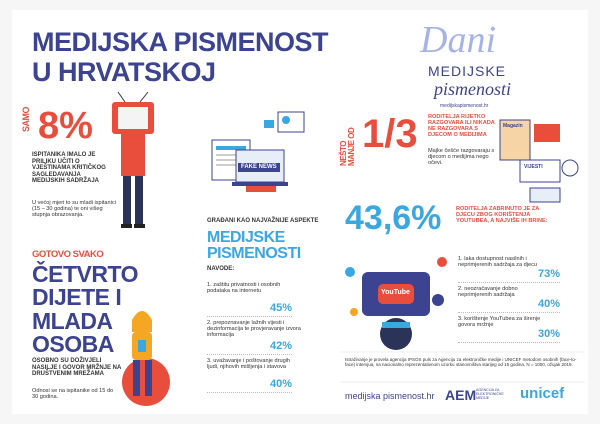 The width and height of the screenshot is (600, 424). I want to click on stat-value: 1/3, so click(390, 134).